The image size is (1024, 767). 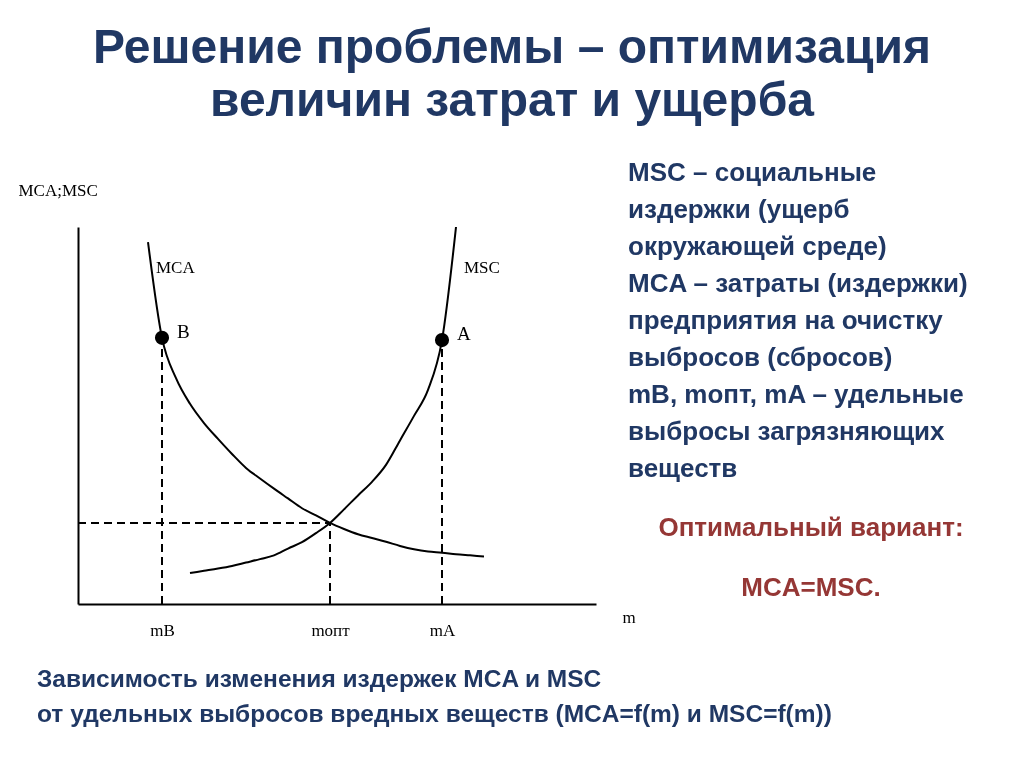 I want to click on text: MSC – социальные издержки (ущерб окружающей среде) MCA – затраты (издержки) предприятия на очистку выбросов (сбросов) mB, mопт, mA – удельные выбросы загрязняющих веществ, so click(x=798, y=320).